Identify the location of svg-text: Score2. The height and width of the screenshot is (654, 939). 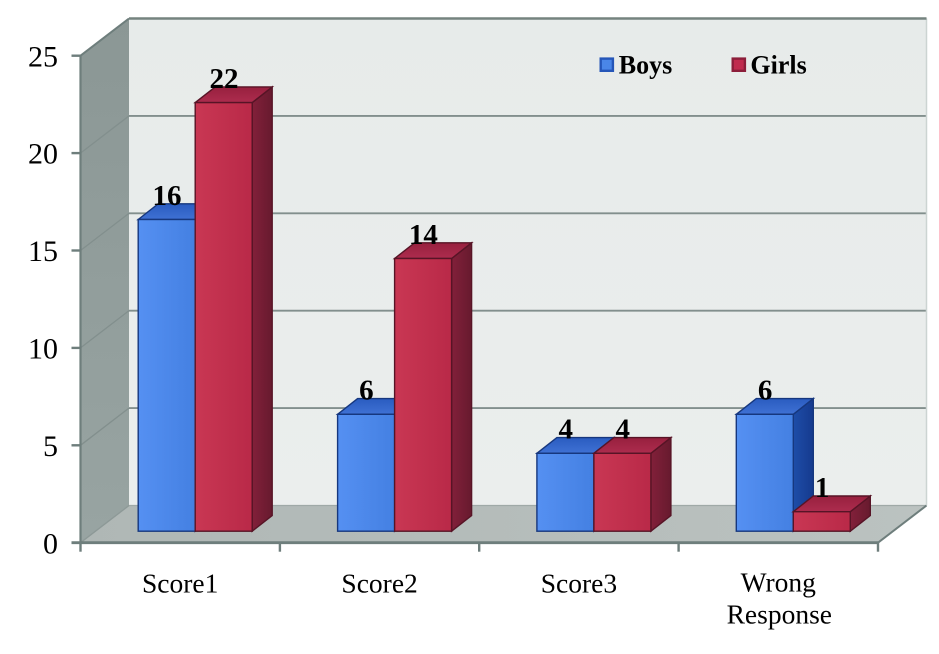
(379, 583).